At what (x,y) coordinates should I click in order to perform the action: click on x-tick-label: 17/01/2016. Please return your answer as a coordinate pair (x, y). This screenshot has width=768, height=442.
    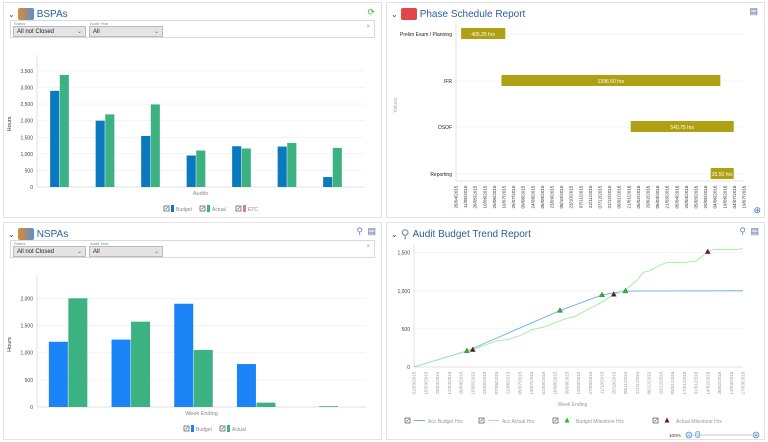
    Looking at the image, I should click on (684, 382).